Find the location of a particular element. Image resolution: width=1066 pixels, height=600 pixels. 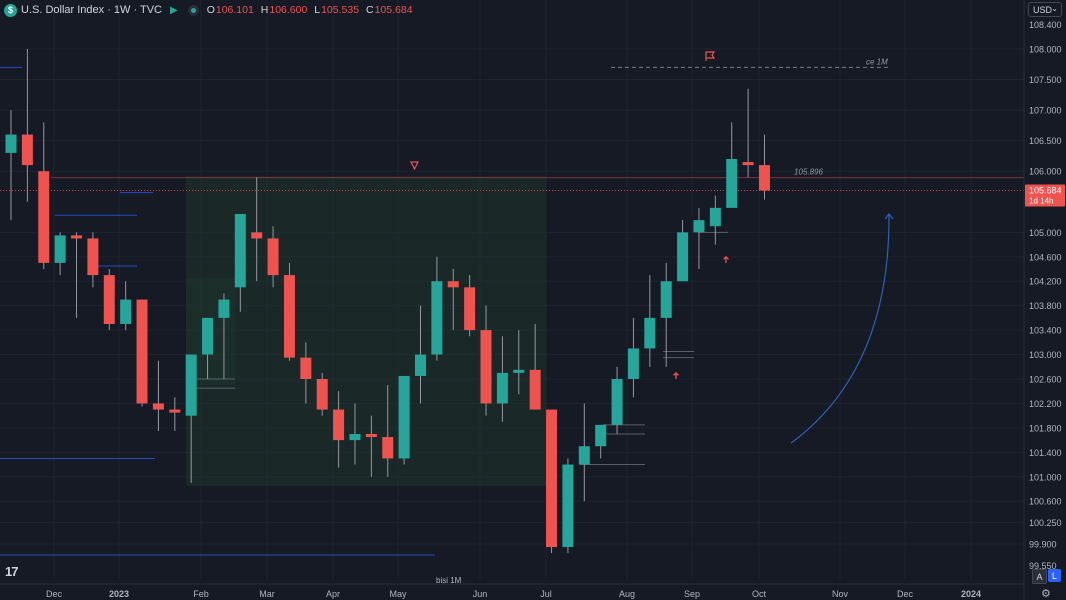

projection-curve is located at coordinates (840, 328).